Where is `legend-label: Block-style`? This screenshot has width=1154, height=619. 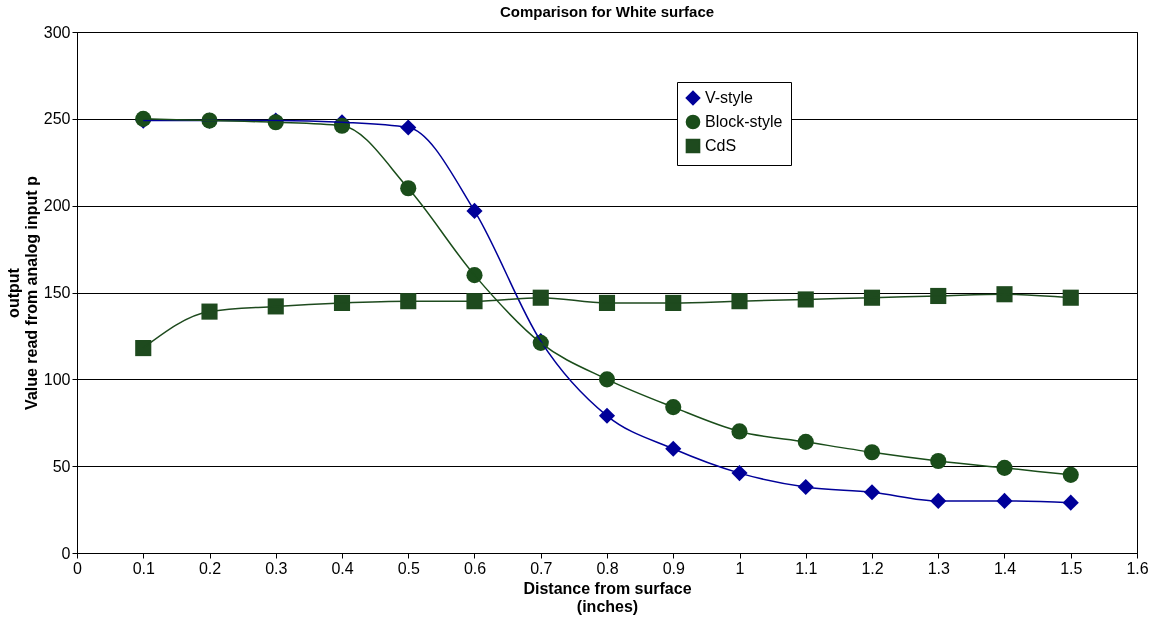 legend-label: Block-style is located at coordinates (744, 121).